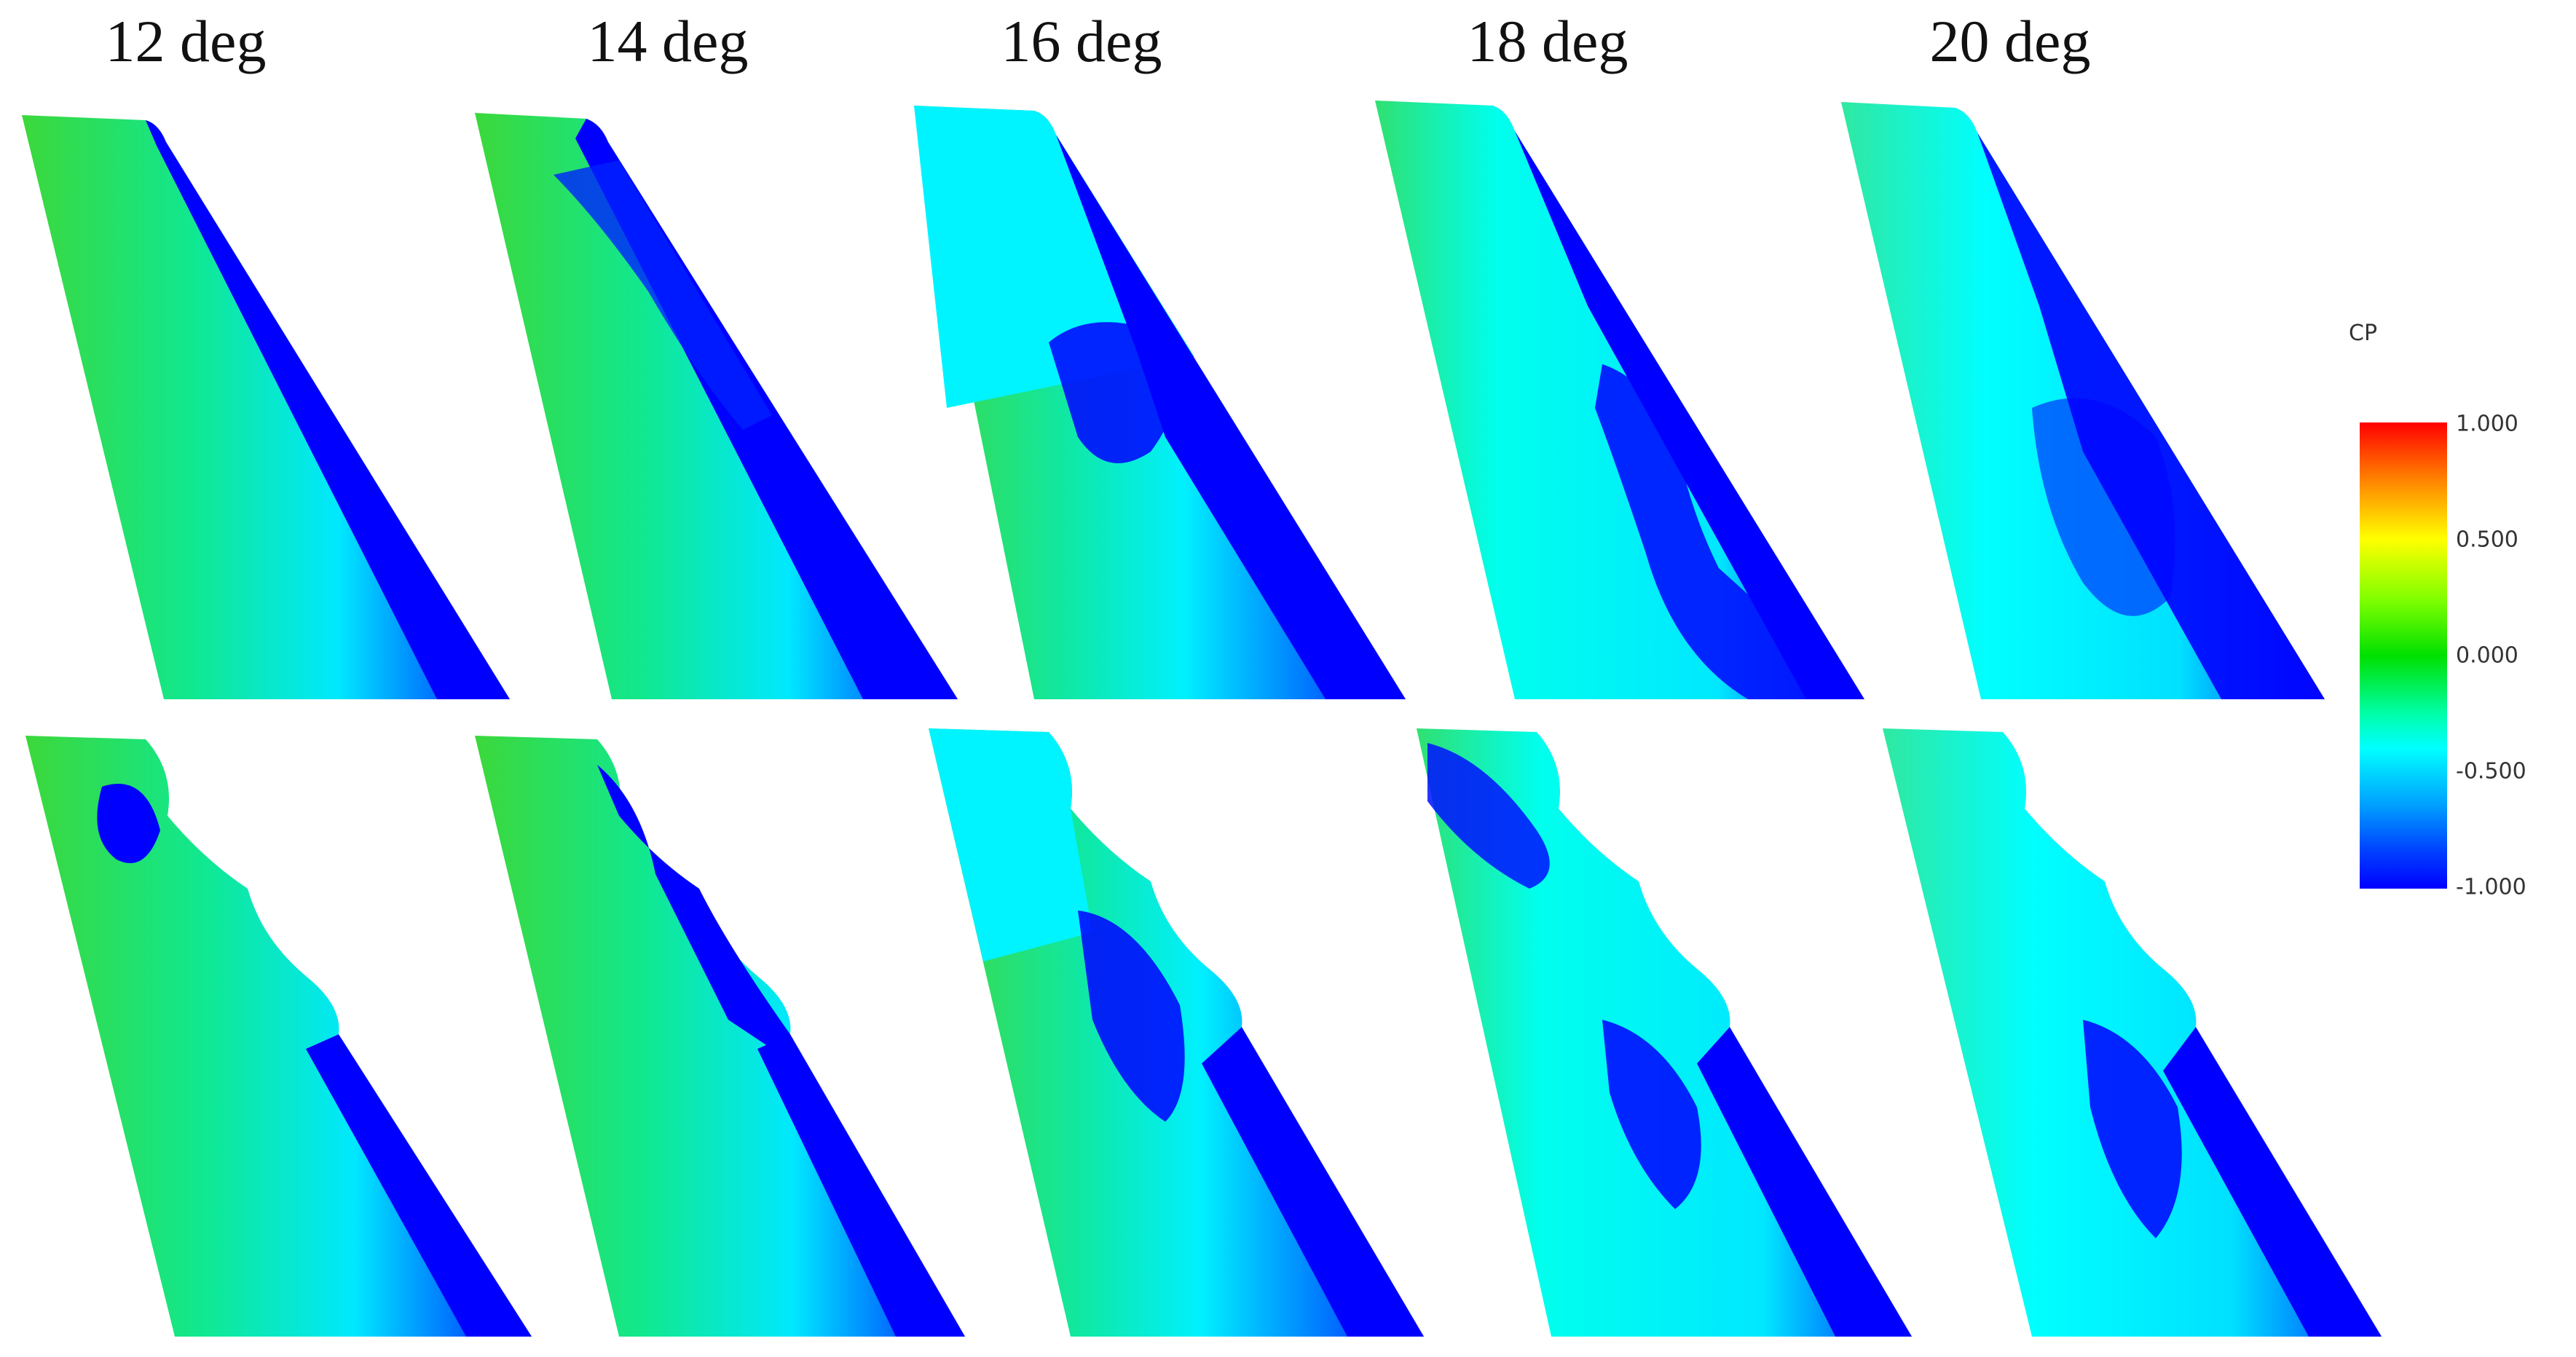  What do you see at coordinates (1160, 402) in the screenshot?
I see `panel-row1-16-deg` at bounding box center [1160, 402].